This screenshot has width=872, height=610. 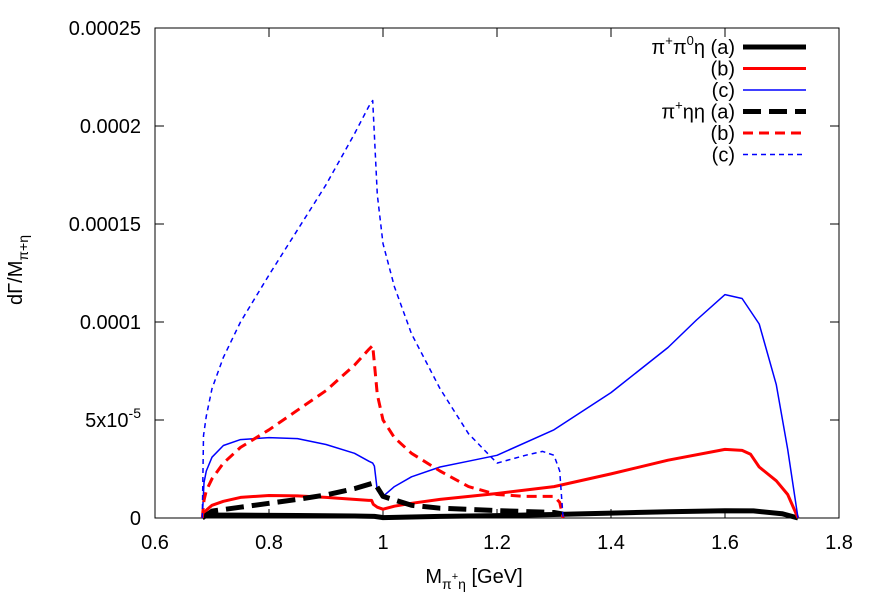 I want to click on legend: π+π0η (a)(b)(c)π+ηη (a)(b)(c), so click(x=728, y=100).